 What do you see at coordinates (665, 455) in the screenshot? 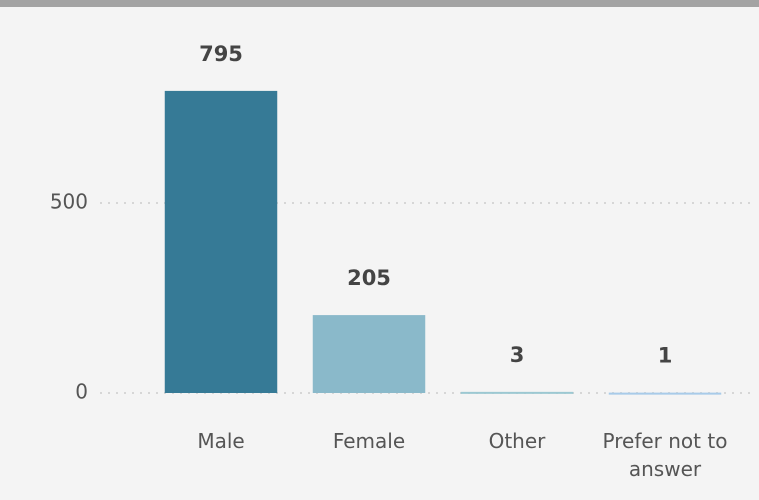
I see `x-tick-label: Prefer not to answer` at bounding box center [665, 455].